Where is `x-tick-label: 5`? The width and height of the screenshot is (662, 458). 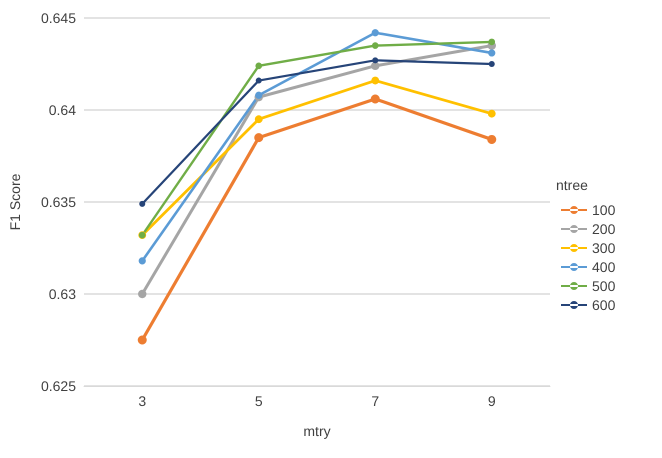
x-tick-label: 5 is located at coordinates (258, 401).